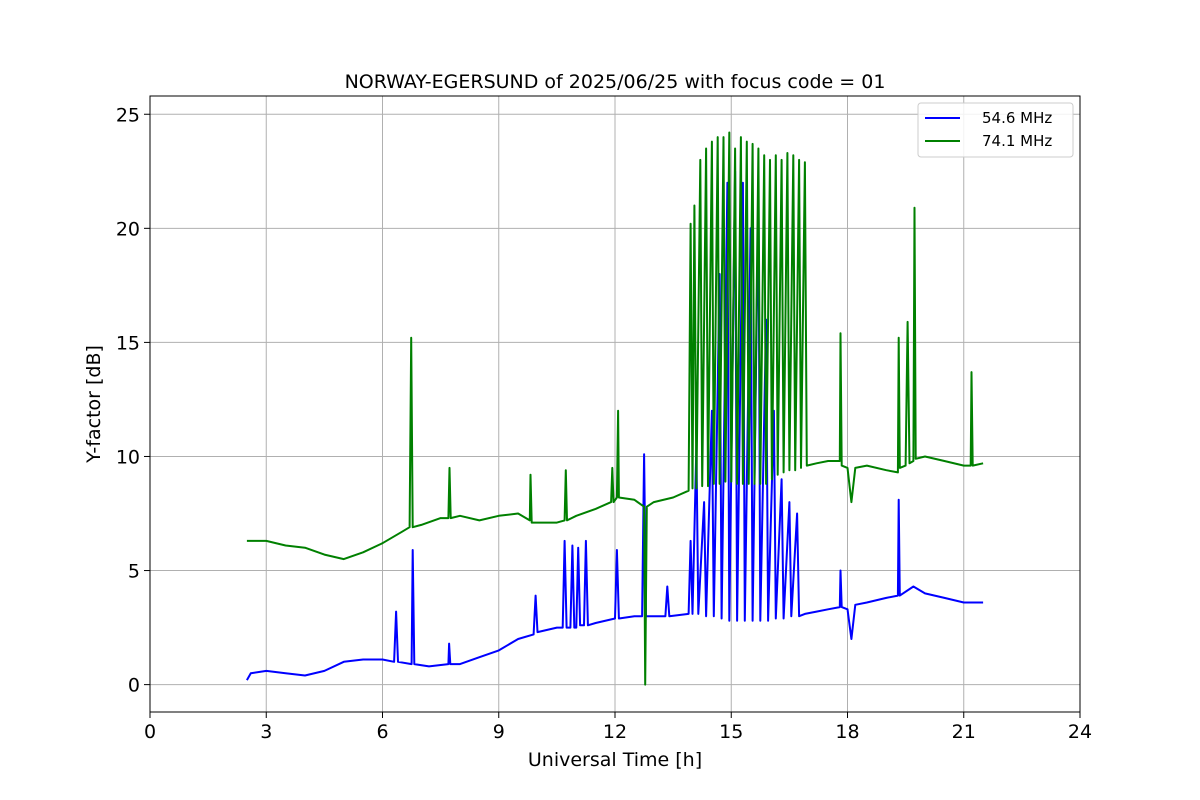  What do you see at coordinates (964, 732) in the screenshot?
I see `x-tick-label: 21` at bounding box center [964, 732].